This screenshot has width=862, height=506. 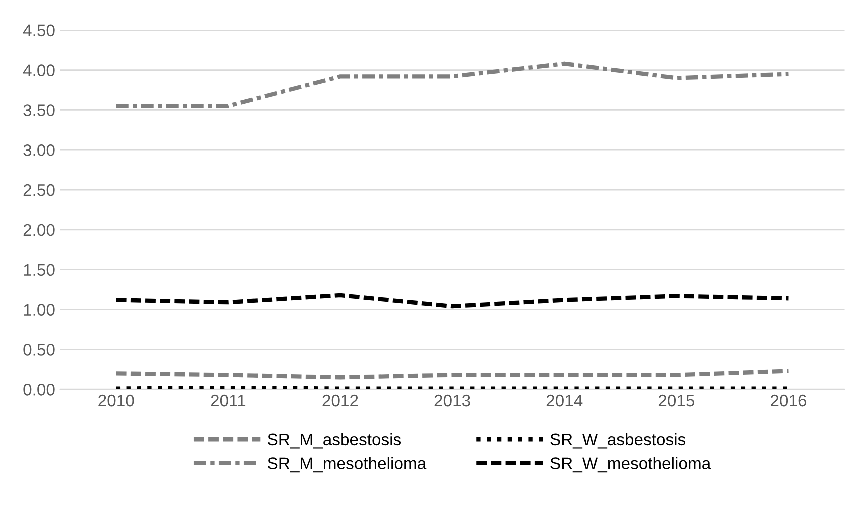 I want to click on x-tick-label: 2011, so click(x=228, y=400).